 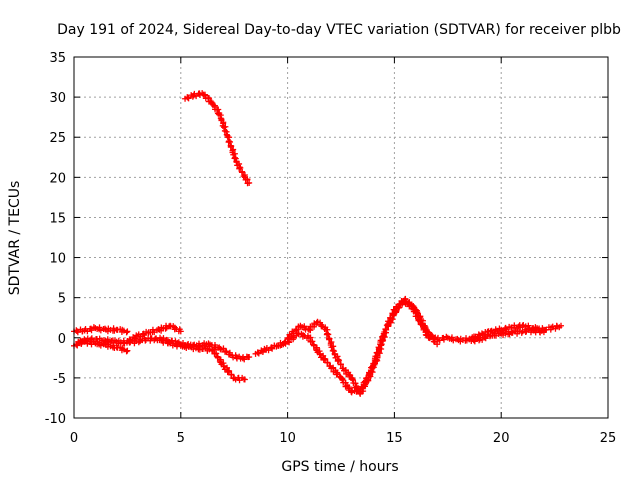 What do you see at coordinates (287, 438) in the screenshot?
I see `x-tick-label: 10` at bounding box center [287, 438].